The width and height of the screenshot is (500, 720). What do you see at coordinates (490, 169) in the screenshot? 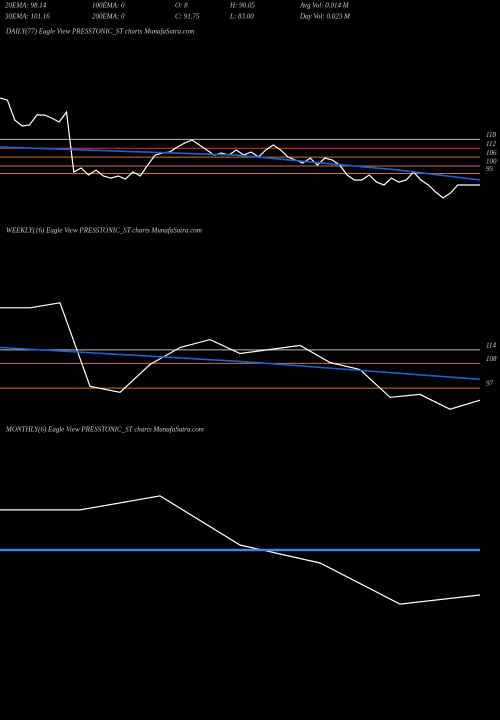
I see `level-label: 95` at bounding box center [490, 169].